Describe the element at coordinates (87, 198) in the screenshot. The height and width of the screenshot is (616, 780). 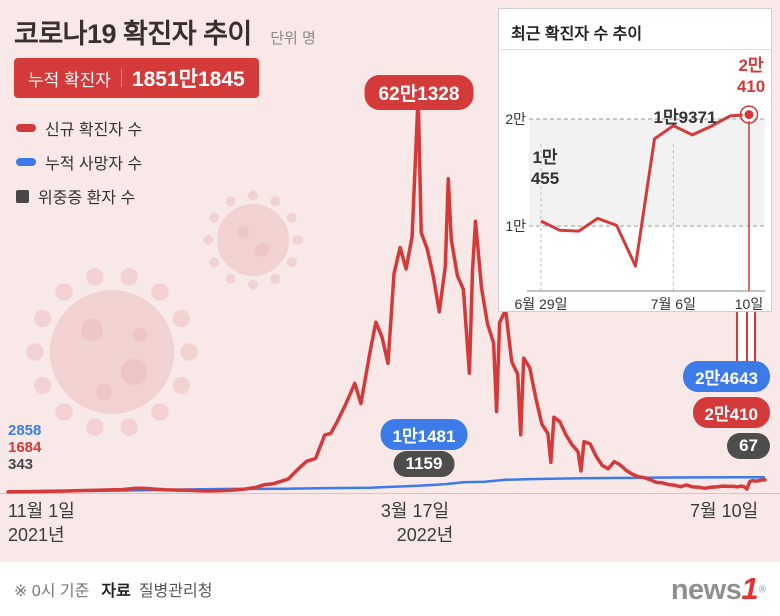
I see `legend-label-severe: 위중증 환자 수` at that location.